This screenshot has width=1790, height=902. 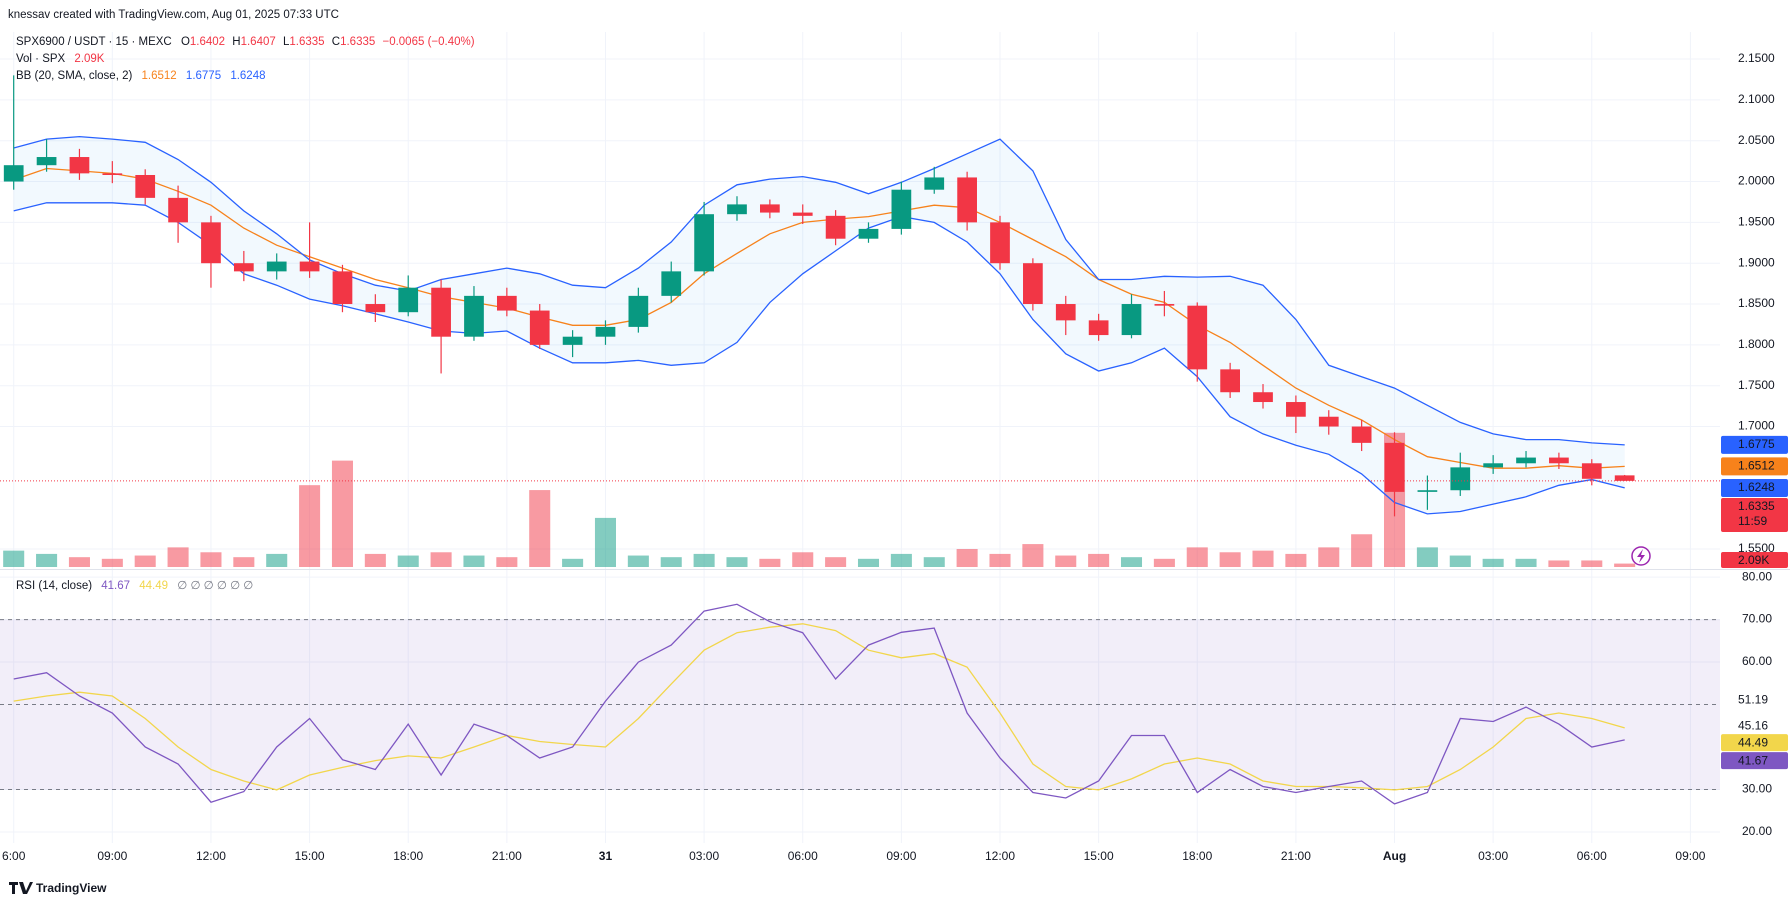 I want to click on rsi-ma-badge-text: 44.49, so click(x=1753, y=742).